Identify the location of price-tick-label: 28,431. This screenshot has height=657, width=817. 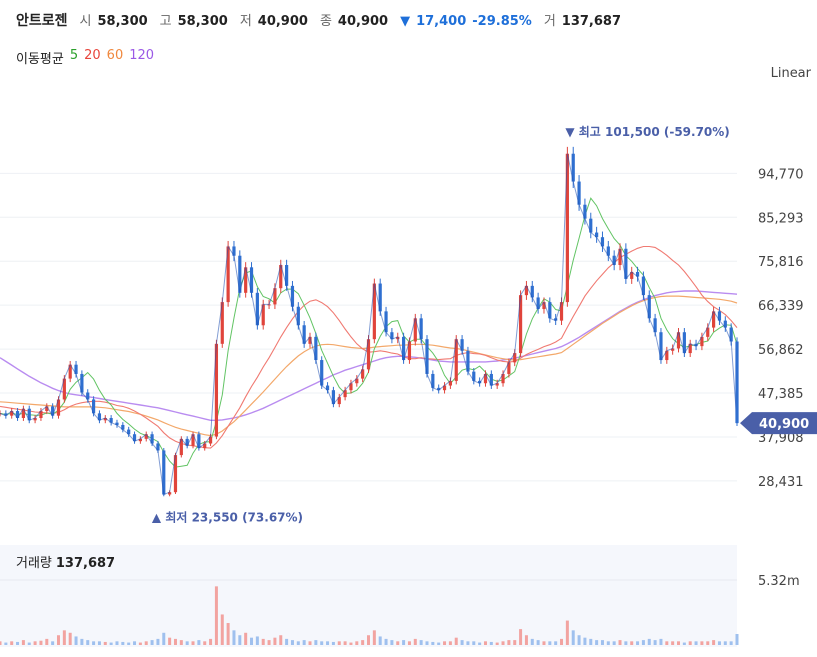
(781, 482).